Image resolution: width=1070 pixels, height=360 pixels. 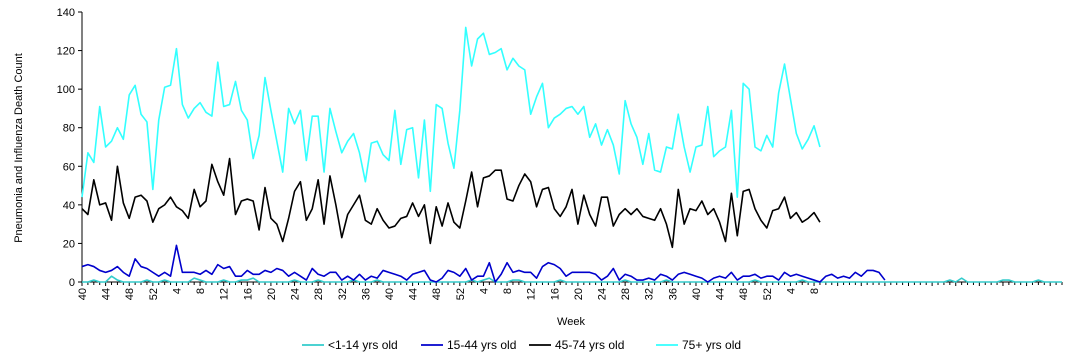 I want to click on y-tick-label: 100, so click(x=66, y=90).